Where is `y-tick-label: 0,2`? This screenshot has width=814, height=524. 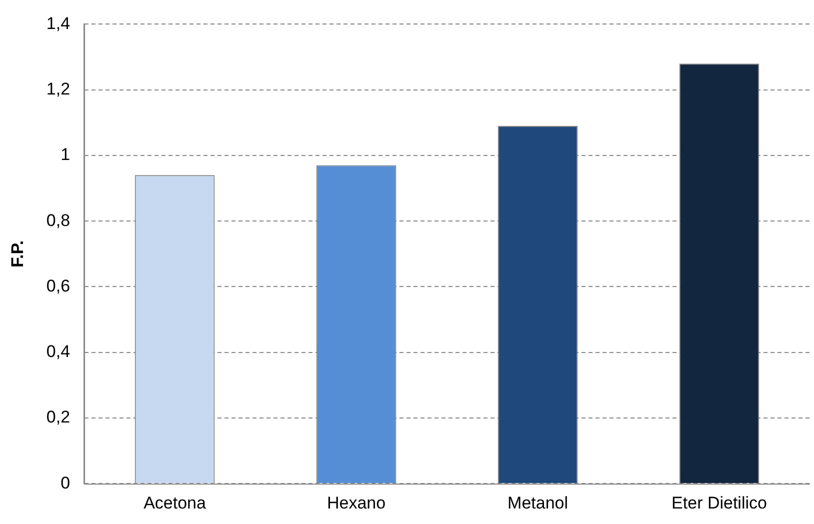 y-tick-label: 0,2 is located at coordinates (58, 417).